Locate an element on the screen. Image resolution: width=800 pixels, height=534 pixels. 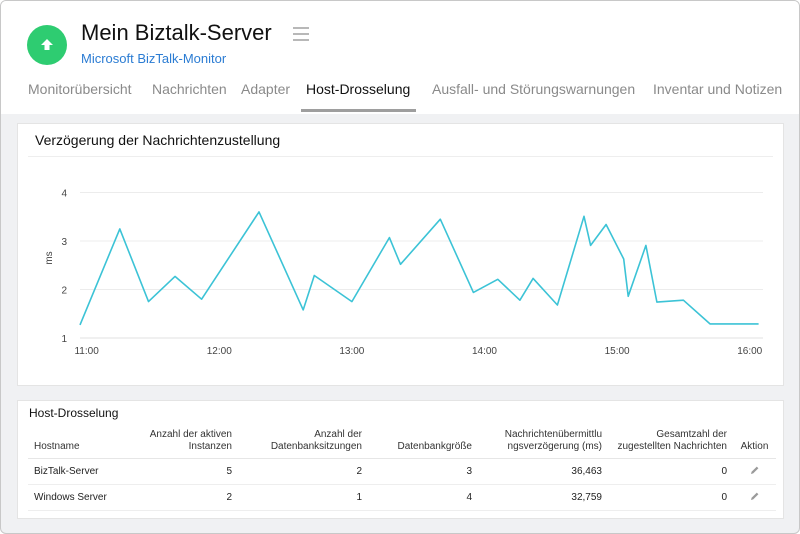
x-tick-label: 14:00 is located at coordinates (484, 351).